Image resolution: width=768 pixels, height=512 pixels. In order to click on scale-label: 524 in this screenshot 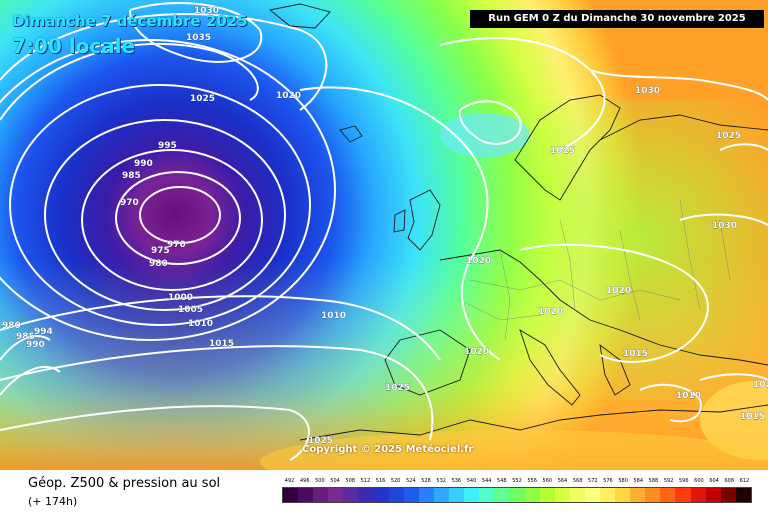, I will do `click(411, 481)`.